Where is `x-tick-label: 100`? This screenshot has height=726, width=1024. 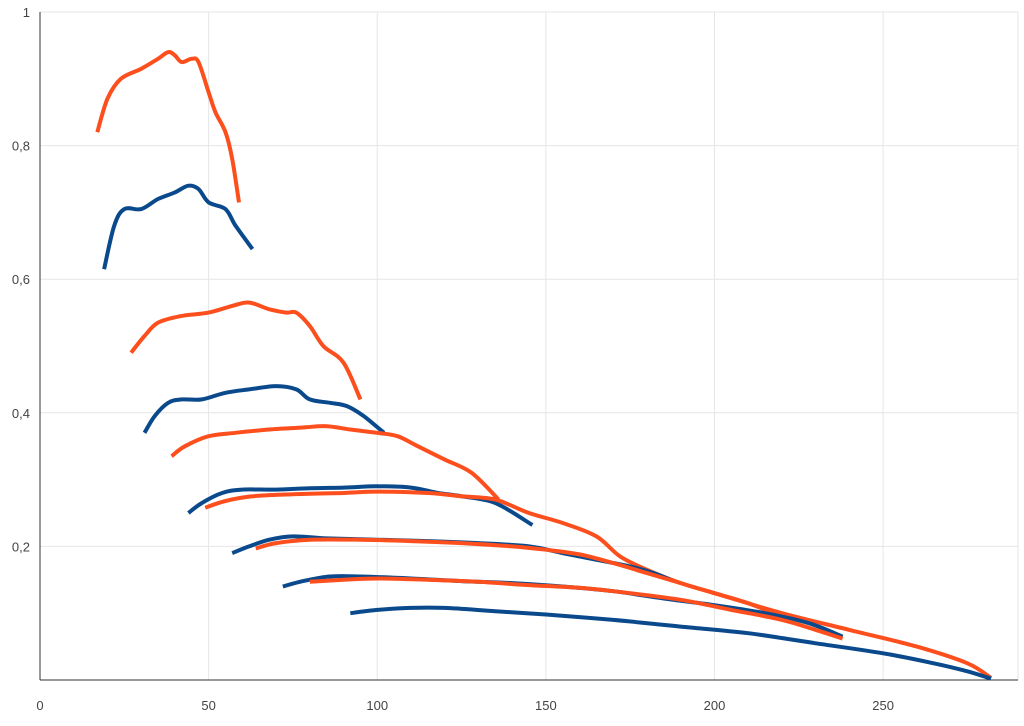 x-tick-label: 100 is located at coordinates (377, 705).